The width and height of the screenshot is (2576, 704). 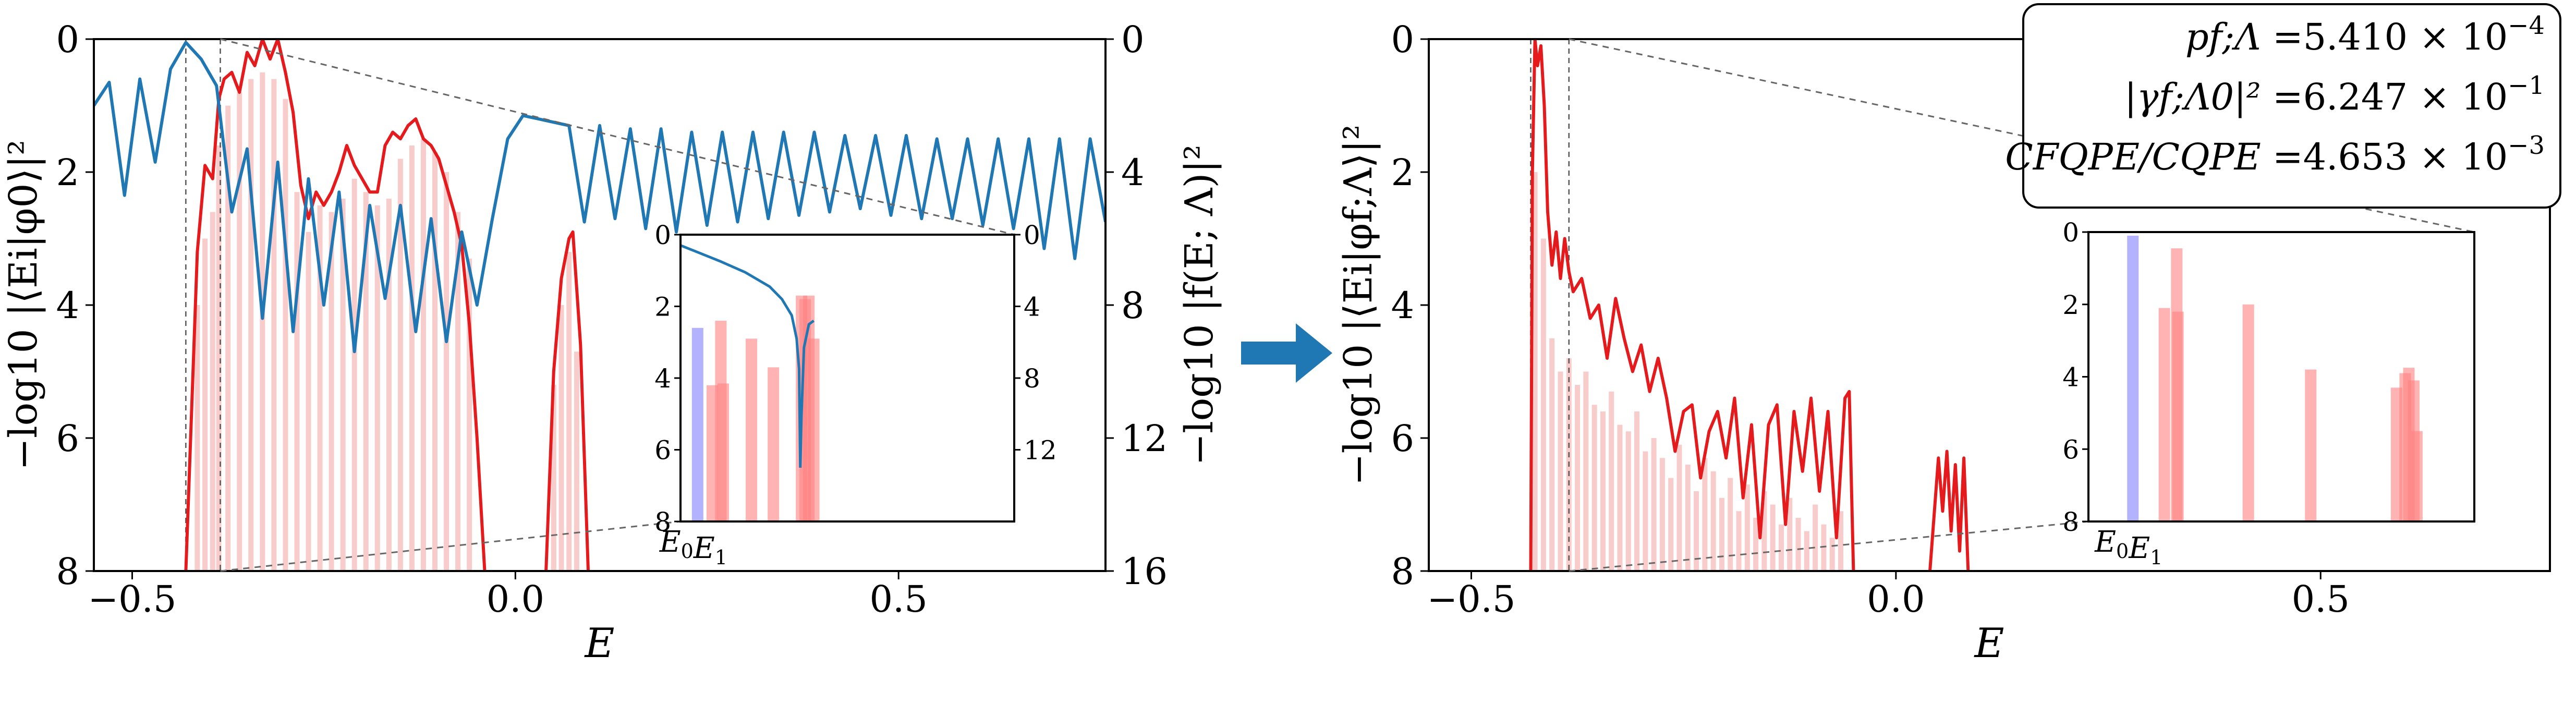 I want to click on inset-y2-tick-label: 4, so click(x=1032, y=307).